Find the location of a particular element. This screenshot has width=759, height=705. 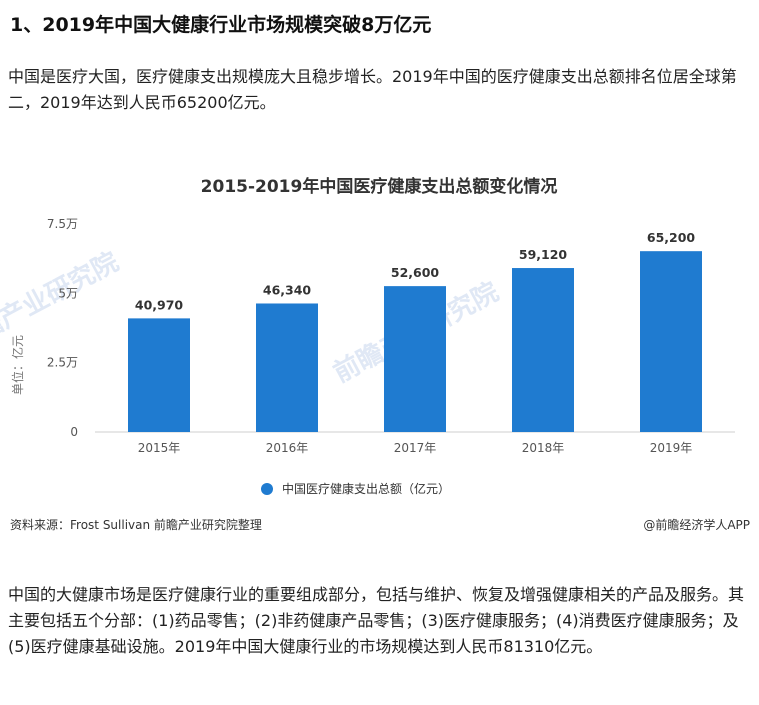

y-tick-label: 5万 is located at coordinates (68, 293).